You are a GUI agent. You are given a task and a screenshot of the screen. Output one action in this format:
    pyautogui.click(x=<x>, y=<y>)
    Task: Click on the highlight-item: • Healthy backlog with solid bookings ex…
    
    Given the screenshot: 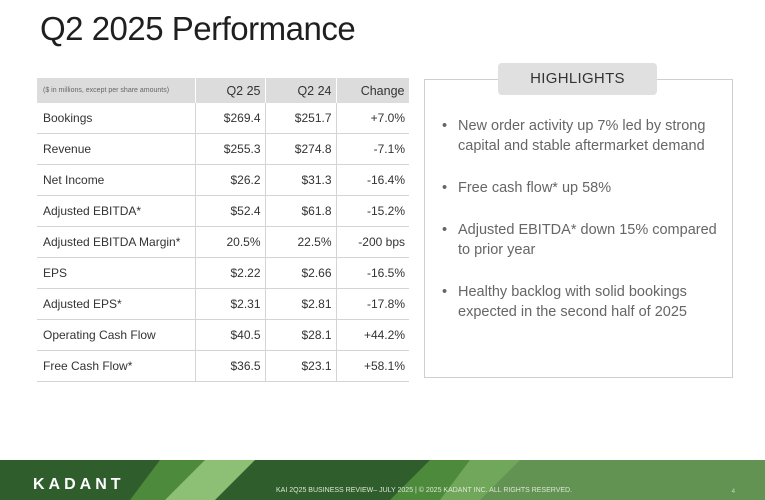 What is the action you would take?
    pyautogui.click(x=582, y=302)
    